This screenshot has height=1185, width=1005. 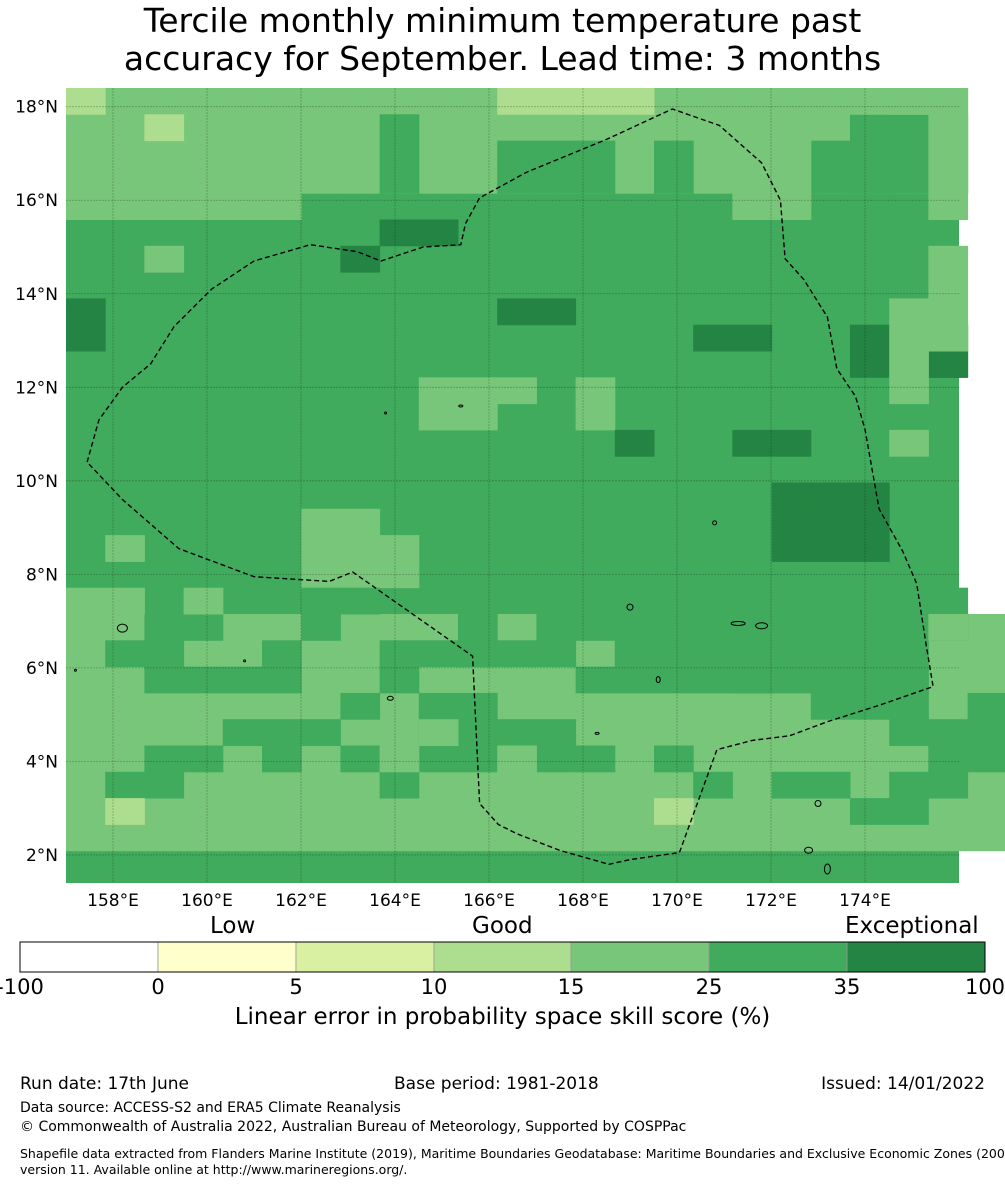 What do you see at coordinates (502, 20) in the screenshot?
I see `title-line-1: Tercile monthly minimum temperature past` at bounding box center [502, 20].